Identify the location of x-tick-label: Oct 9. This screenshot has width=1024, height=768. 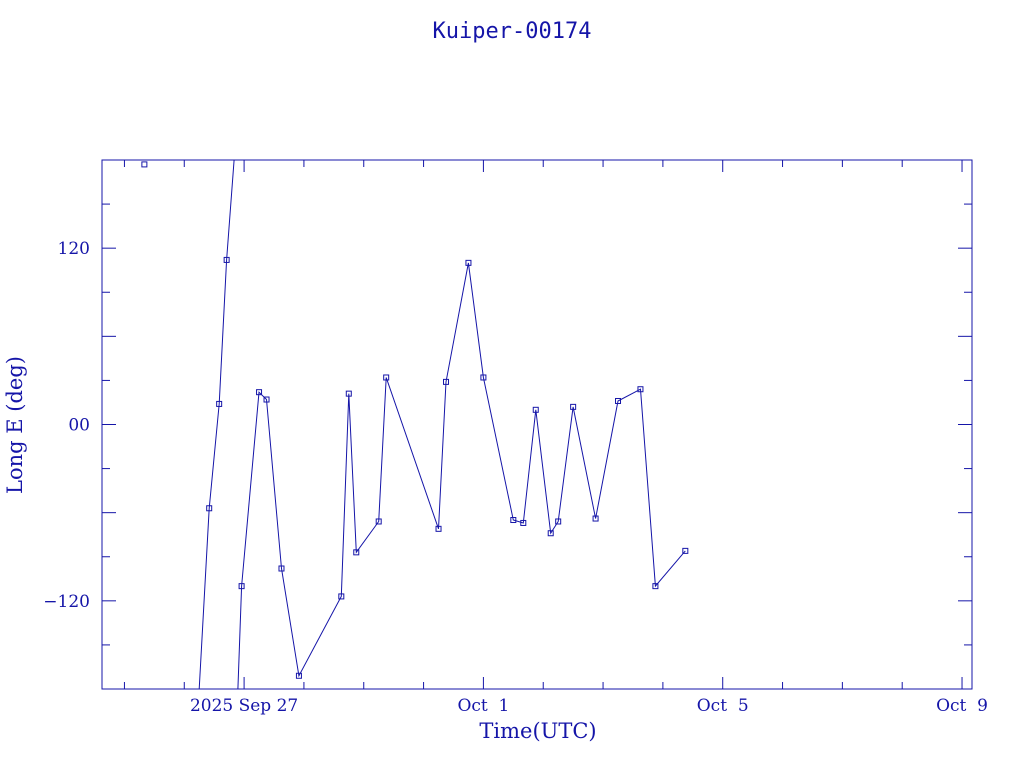
(962, 706).